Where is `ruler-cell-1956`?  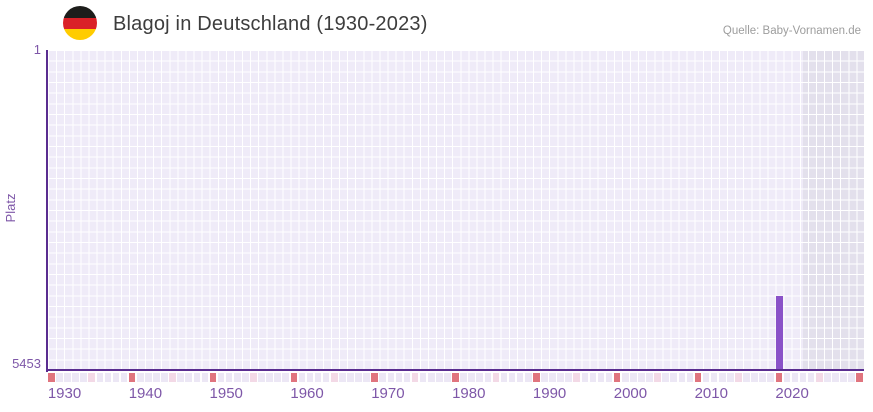 ruler-cell-1956 is located at coordinates (261, 377).